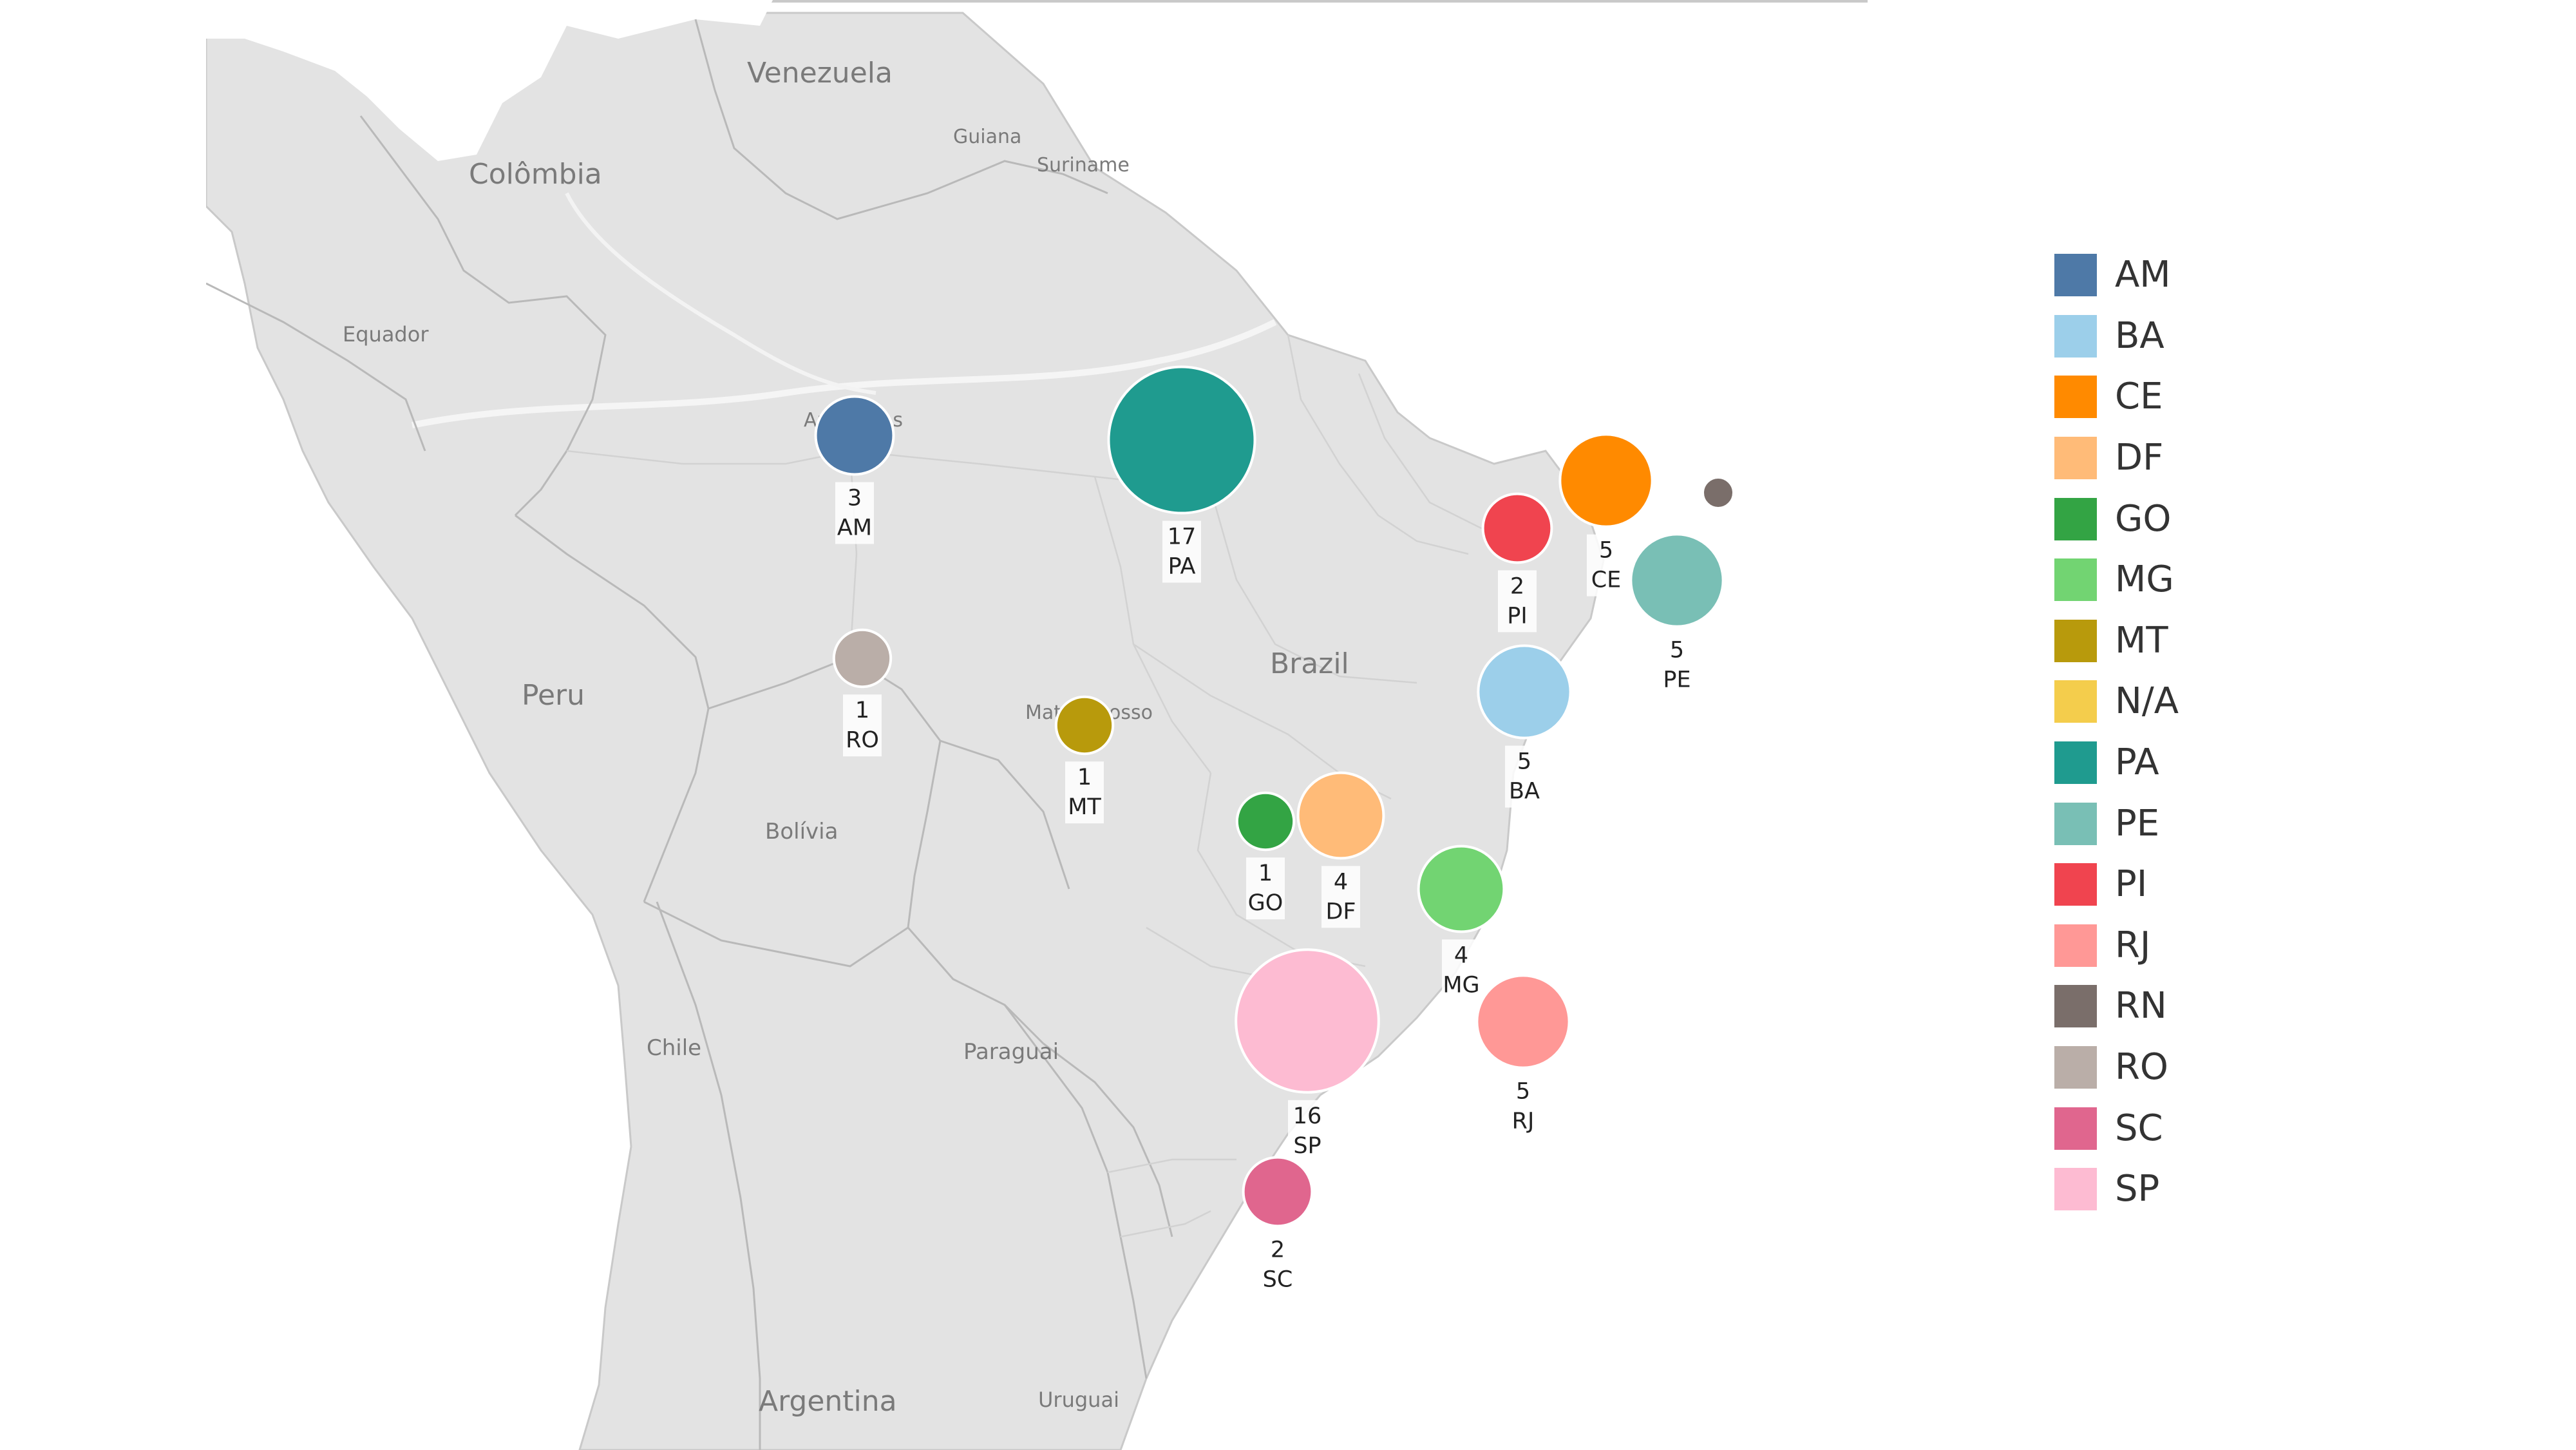 Image resolution: width=2576 pixels, height=1450 pixels. Describe the element at coordinates (1461, 889) in the screenshot. I see `marker-circle-mg` at that location.